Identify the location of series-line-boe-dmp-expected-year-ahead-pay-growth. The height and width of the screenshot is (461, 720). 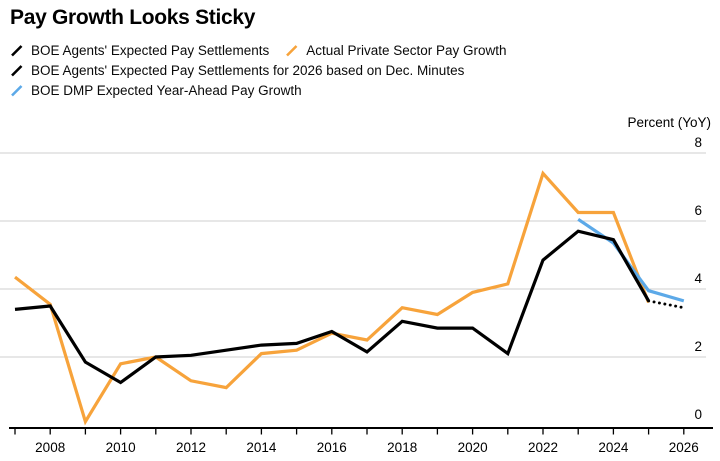
(631, 260).